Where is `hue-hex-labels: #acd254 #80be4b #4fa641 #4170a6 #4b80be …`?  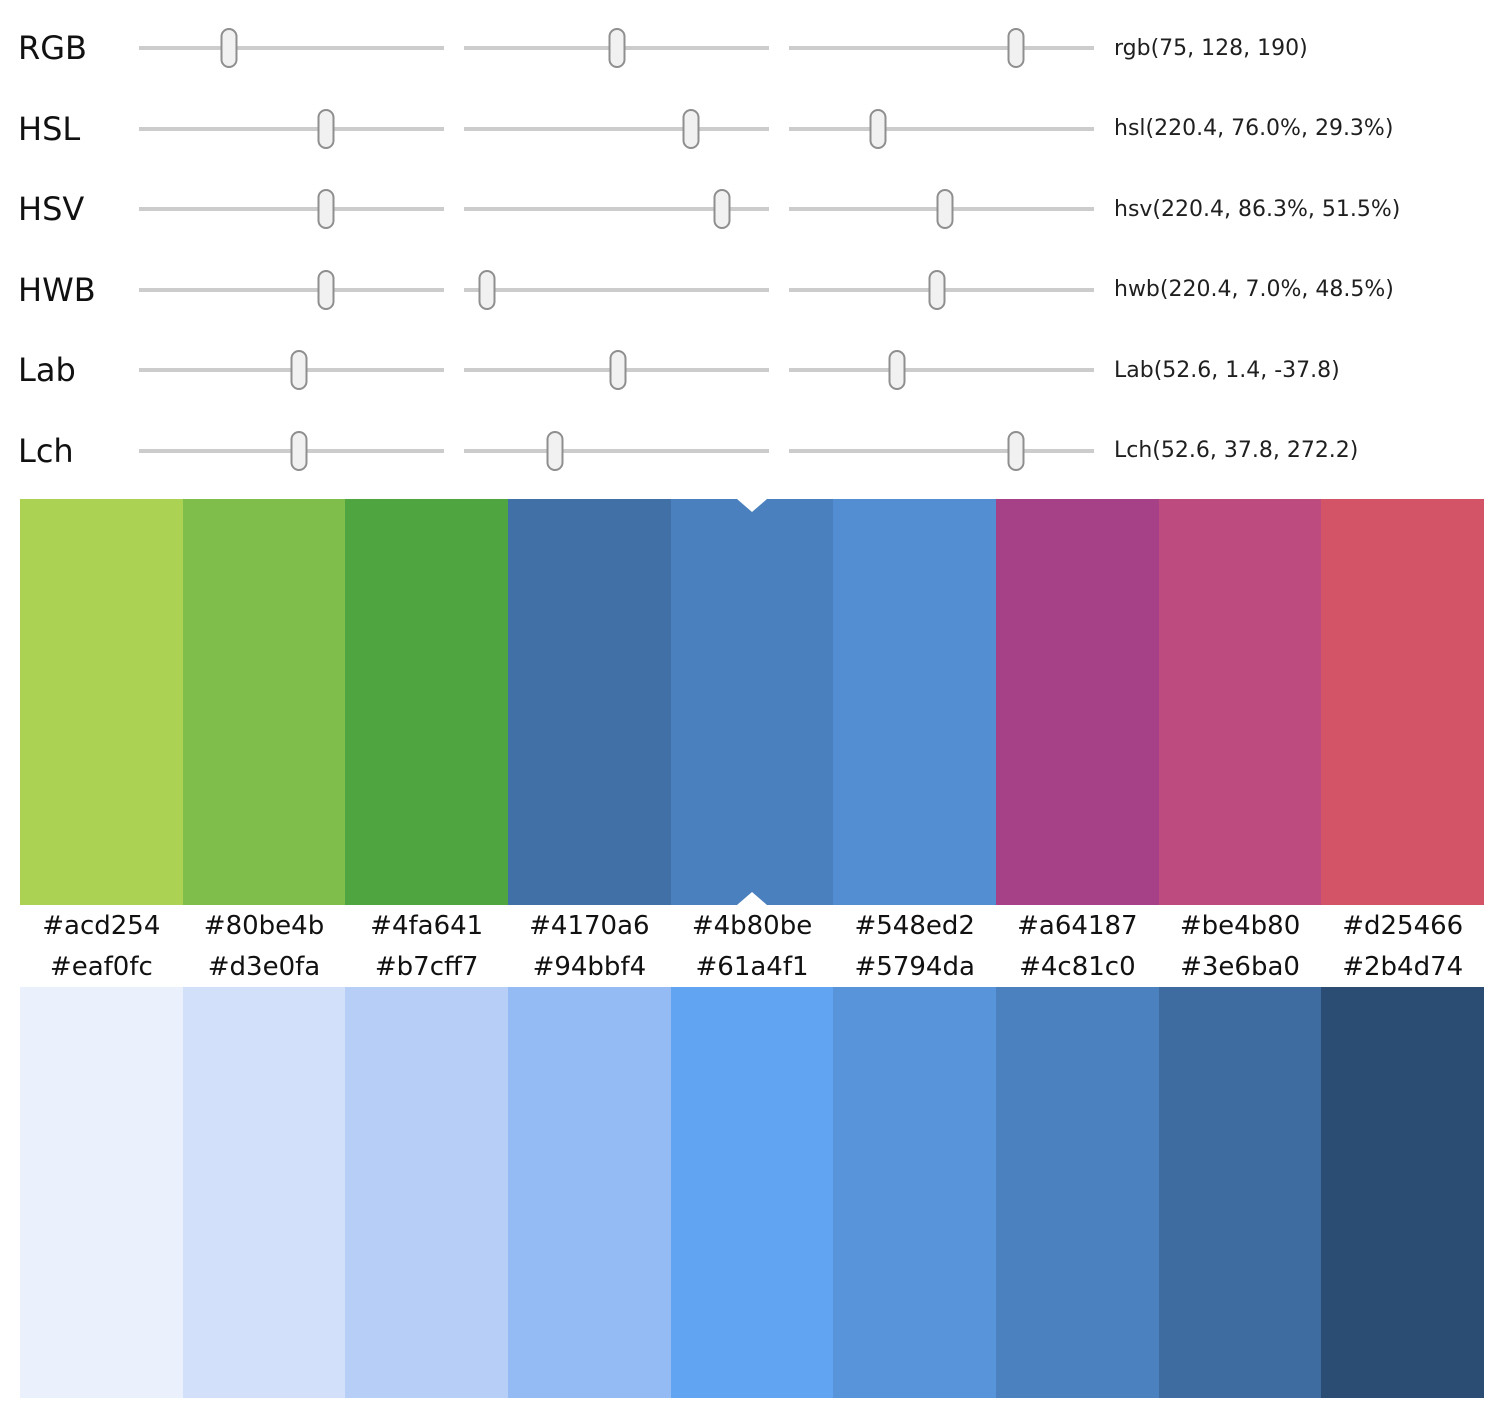
hue-hex-labels: #acd254 #80be4b #4fa641 #4170a6 #4b80be … is located at coordinates (752, 925).